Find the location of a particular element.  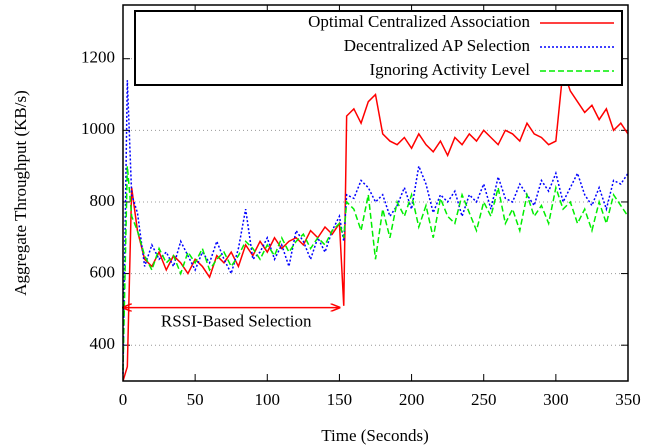

x-tick-label: 0 is located at coordinates (123, 399).